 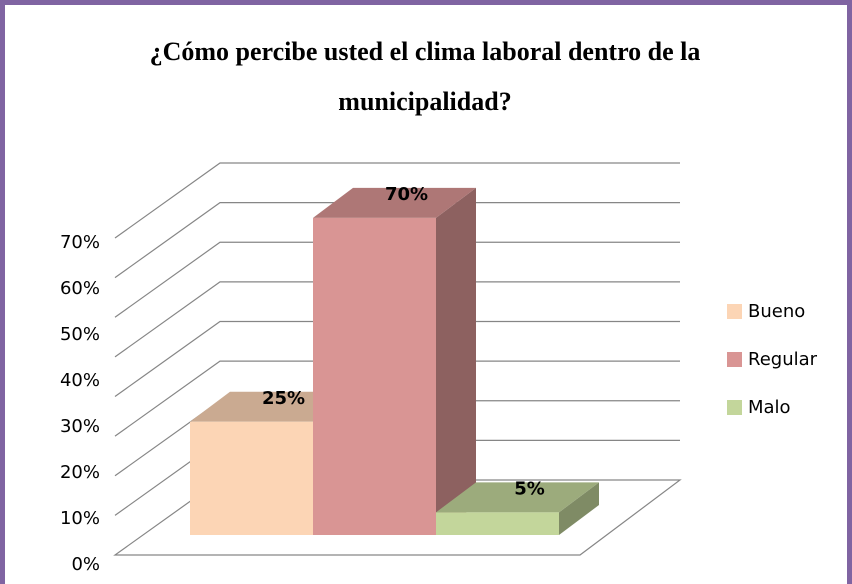 What do you see at coordinates (80, 242) in the screenshot?
I see `y-tick-label: 70%` at bounding box center [80, 242].